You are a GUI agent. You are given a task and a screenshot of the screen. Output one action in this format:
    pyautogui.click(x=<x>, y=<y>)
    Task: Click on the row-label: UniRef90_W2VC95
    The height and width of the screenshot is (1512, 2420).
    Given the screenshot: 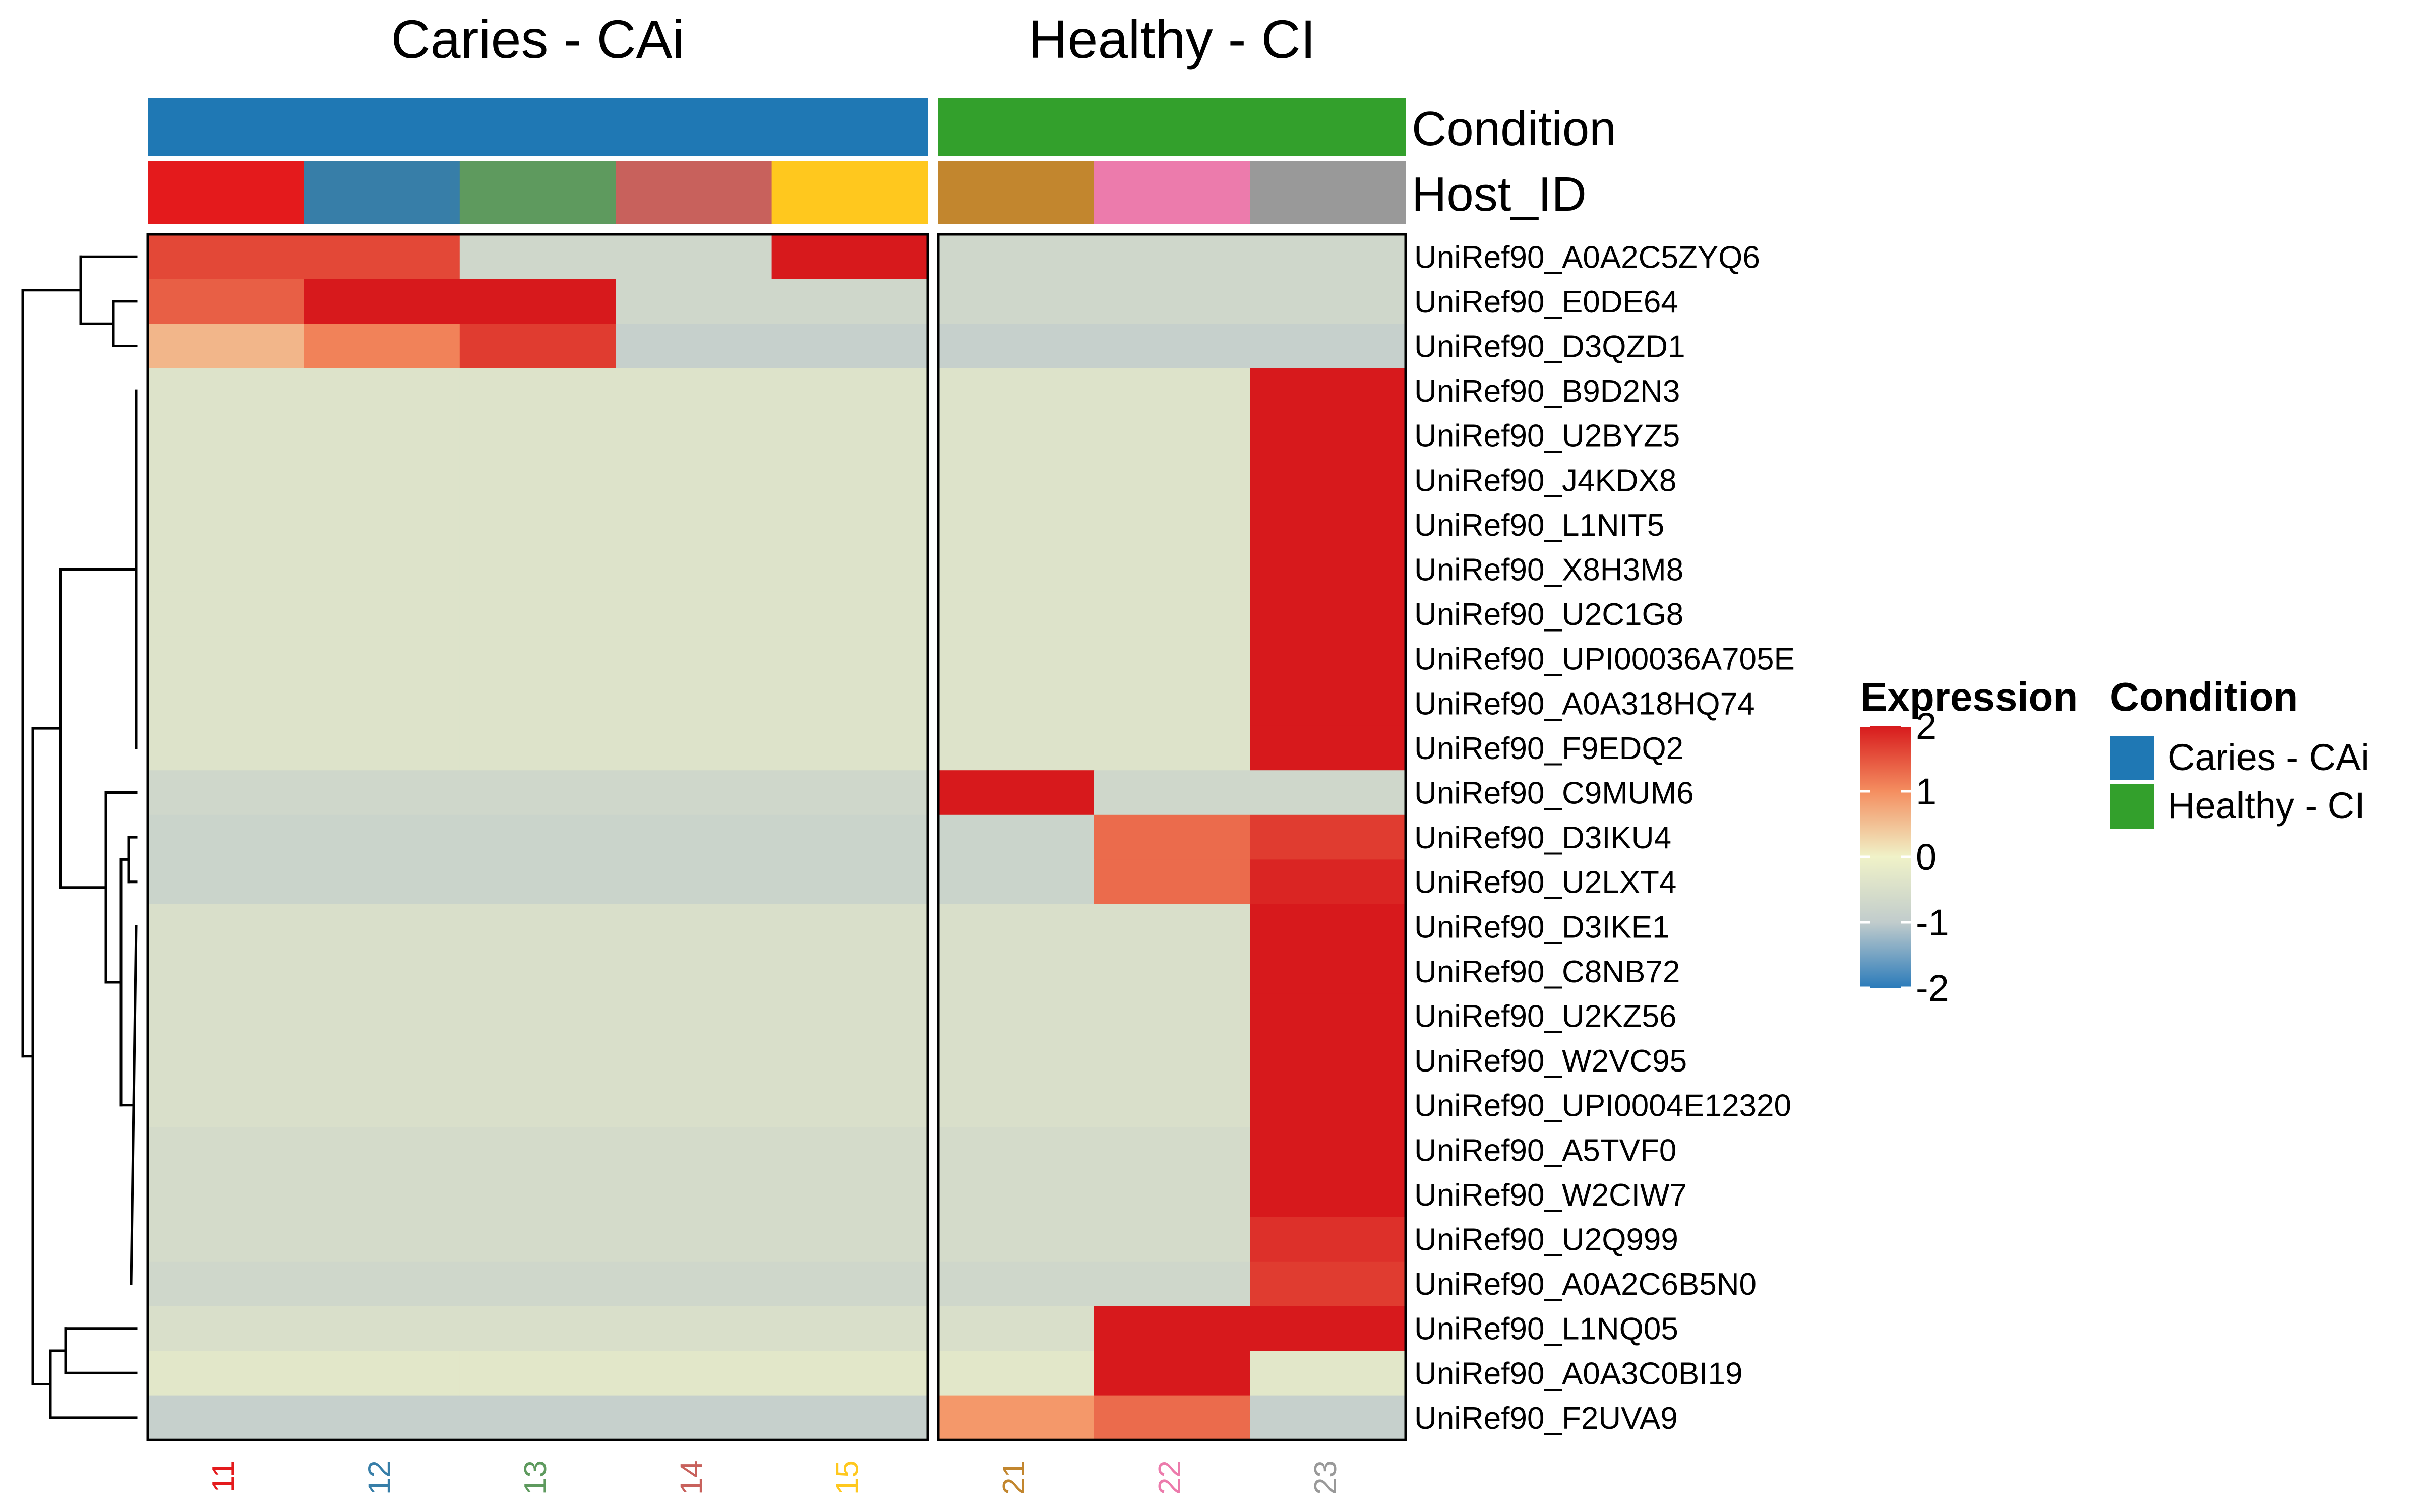 What is the action you would take?
    pyautogui.click(x=1550, y=1061)
    